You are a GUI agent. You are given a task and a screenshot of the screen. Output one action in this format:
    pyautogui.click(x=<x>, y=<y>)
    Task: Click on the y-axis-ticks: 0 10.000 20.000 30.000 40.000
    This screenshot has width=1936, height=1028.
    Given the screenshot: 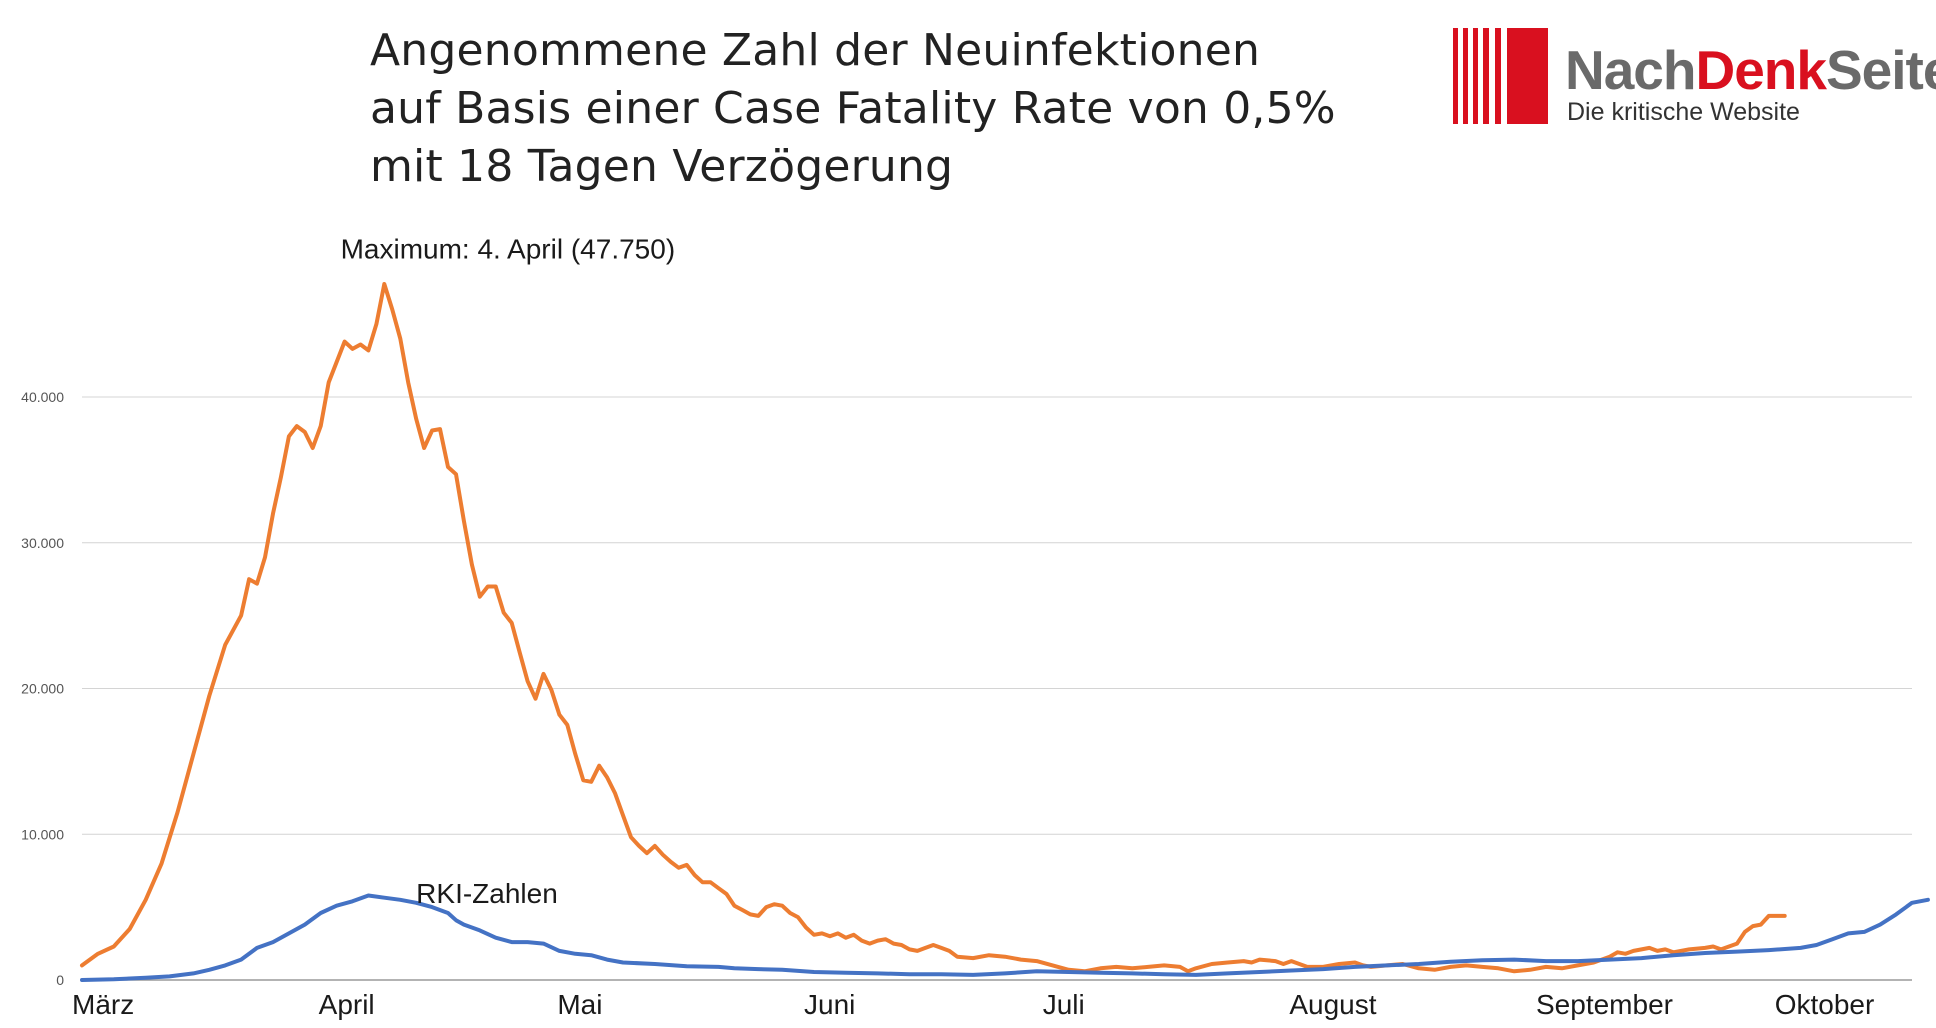 What is the action you would take?
    pyautogui.click(x=42, y=688)
    